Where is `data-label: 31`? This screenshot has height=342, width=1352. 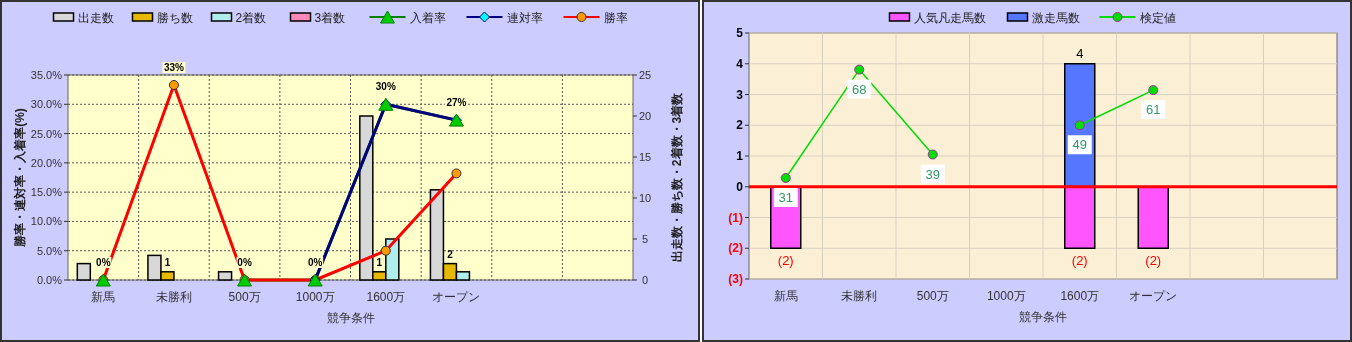 data-label: 31 is located at coordinates (785, 197).